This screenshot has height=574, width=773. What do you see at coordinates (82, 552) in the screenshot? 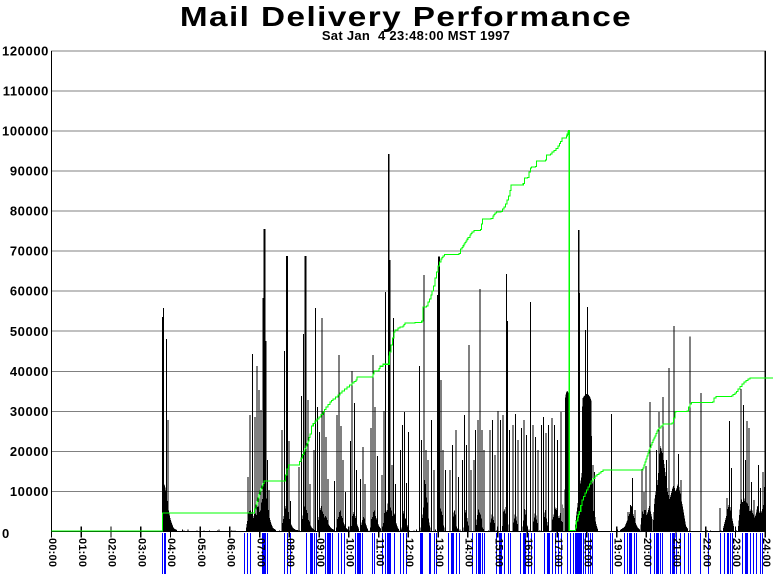
I see `svg-text: 01:00` at bounding box center [82, 552].